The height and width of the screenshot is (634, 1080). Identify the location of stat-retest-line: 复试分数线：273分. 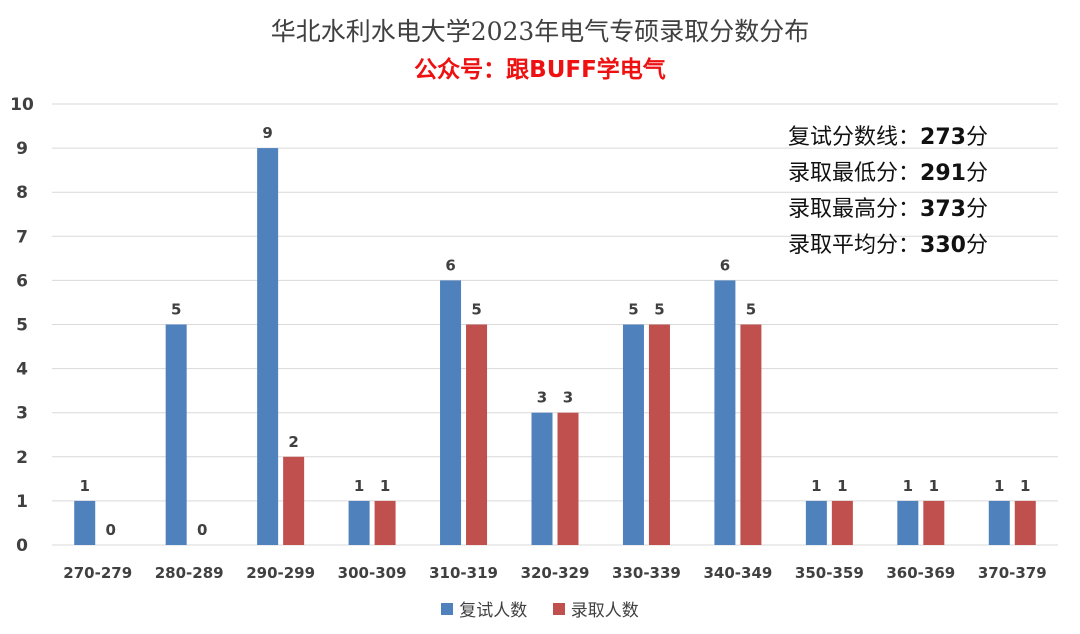
(888, 138).